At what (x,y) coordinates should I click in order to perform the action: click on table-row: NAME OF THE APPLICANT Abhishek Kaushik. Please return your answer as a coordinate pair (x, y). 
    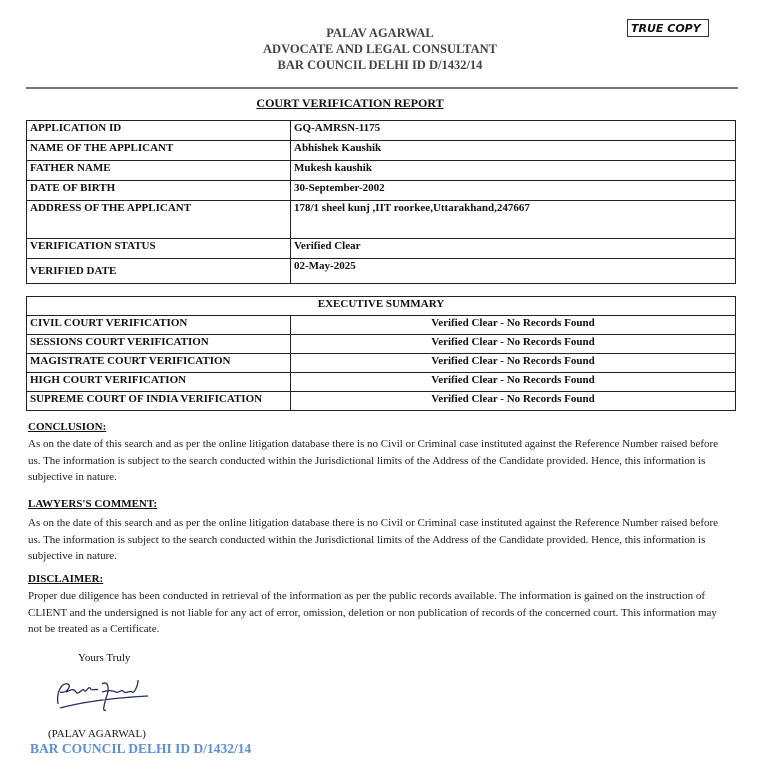
    Looking at the image, I should click on (381, 150).